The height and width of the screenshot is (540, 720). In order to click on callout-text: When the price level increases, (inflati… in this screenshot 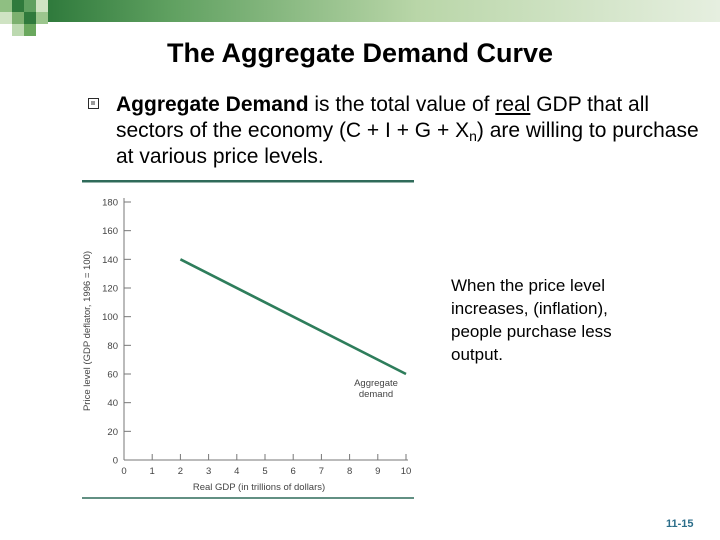, I will do `click(531, 320)`.